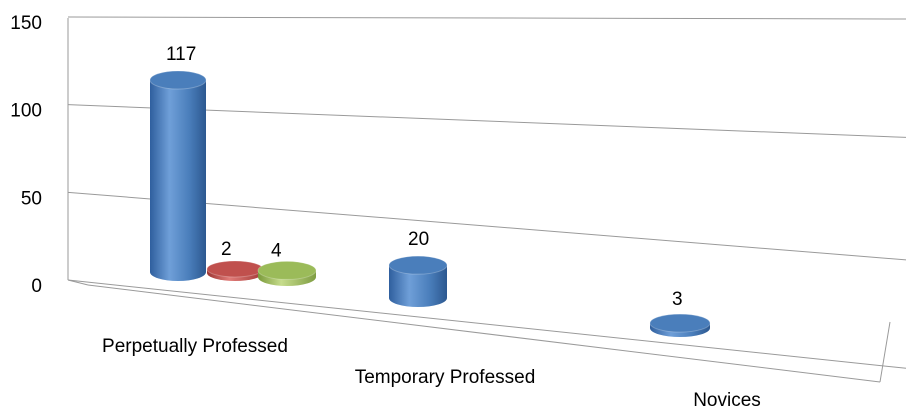 This screenshot has width=922, height=418. I want to click on x-category-label: Temporary Professed, so click(445, 377).